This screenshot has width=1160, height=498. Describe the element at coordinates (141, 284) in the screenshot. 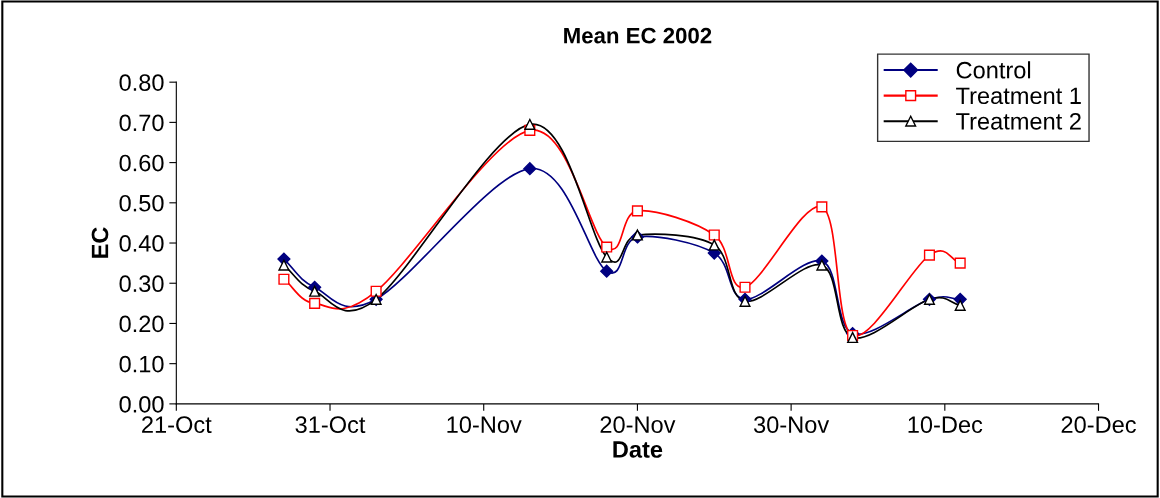

I see `y-tick-label: 0.30` at that location.